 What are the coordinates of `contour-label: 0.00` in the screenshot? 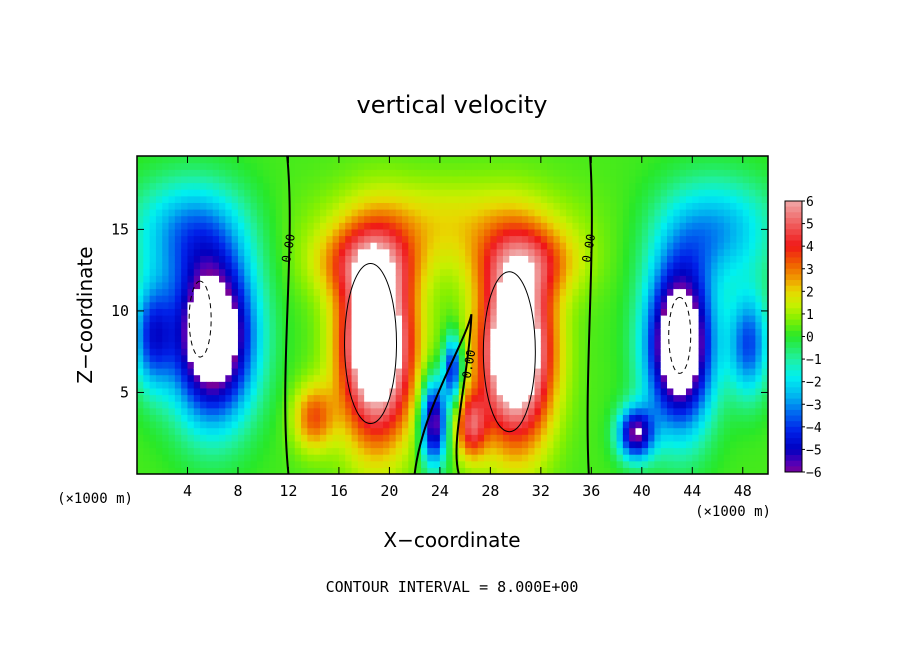 It's located at (469, 364).